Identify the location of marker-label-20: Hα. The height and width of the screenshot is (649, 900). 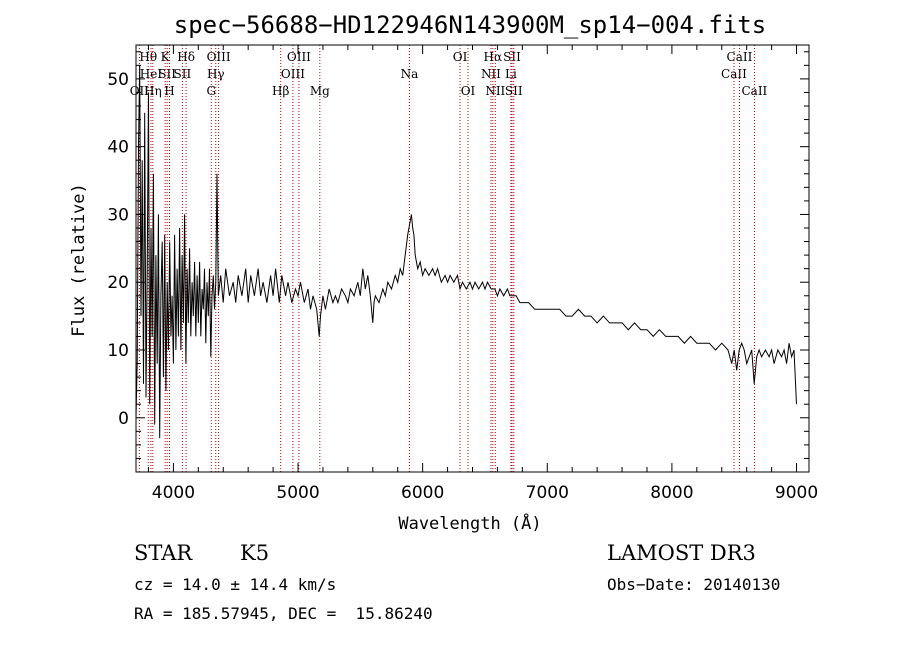
(493, 57).